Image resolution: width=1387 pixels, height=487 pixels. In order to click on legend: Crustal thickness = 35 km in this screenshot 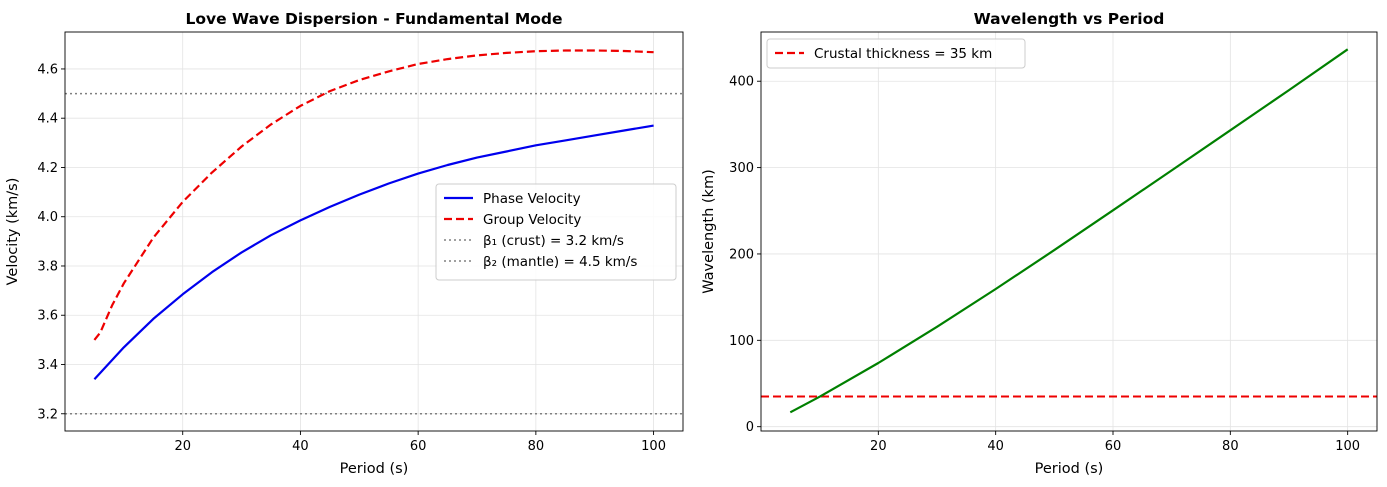, I will do `click(896, 53)`.